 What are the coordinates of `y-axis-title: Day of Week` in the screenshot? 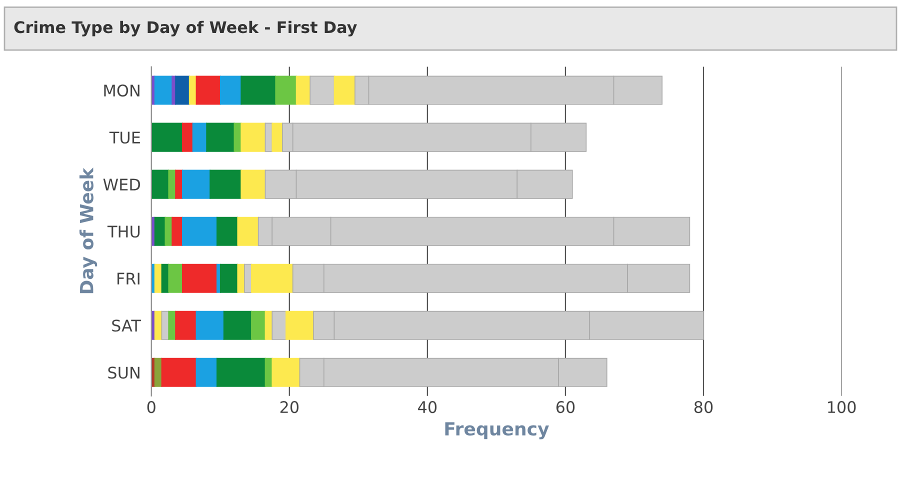 It's located at (88, 231).